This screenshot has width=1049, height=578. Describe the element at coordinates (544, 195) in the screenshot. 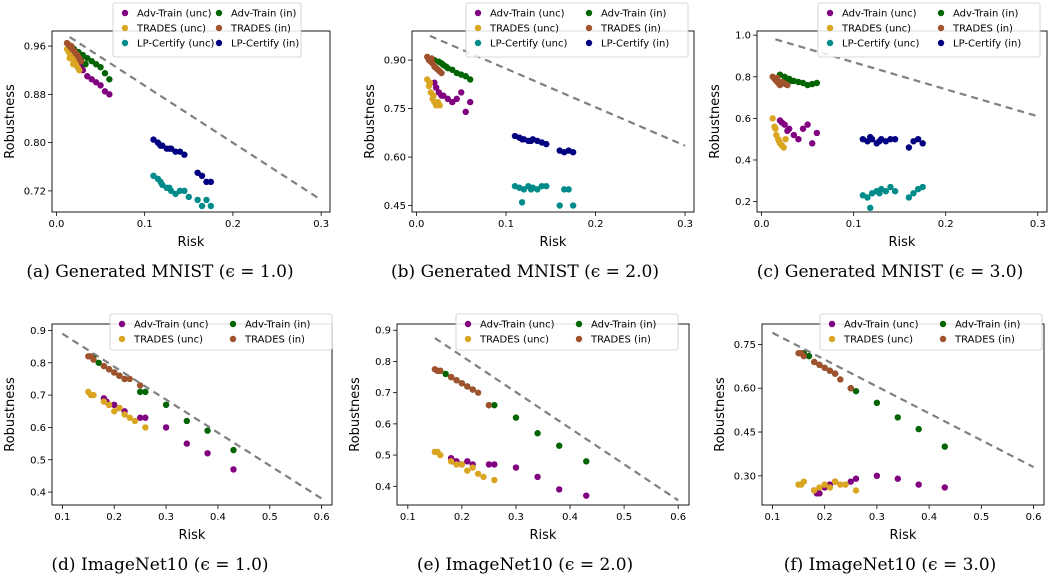

I see `series-lp-certify-unc` at that location.